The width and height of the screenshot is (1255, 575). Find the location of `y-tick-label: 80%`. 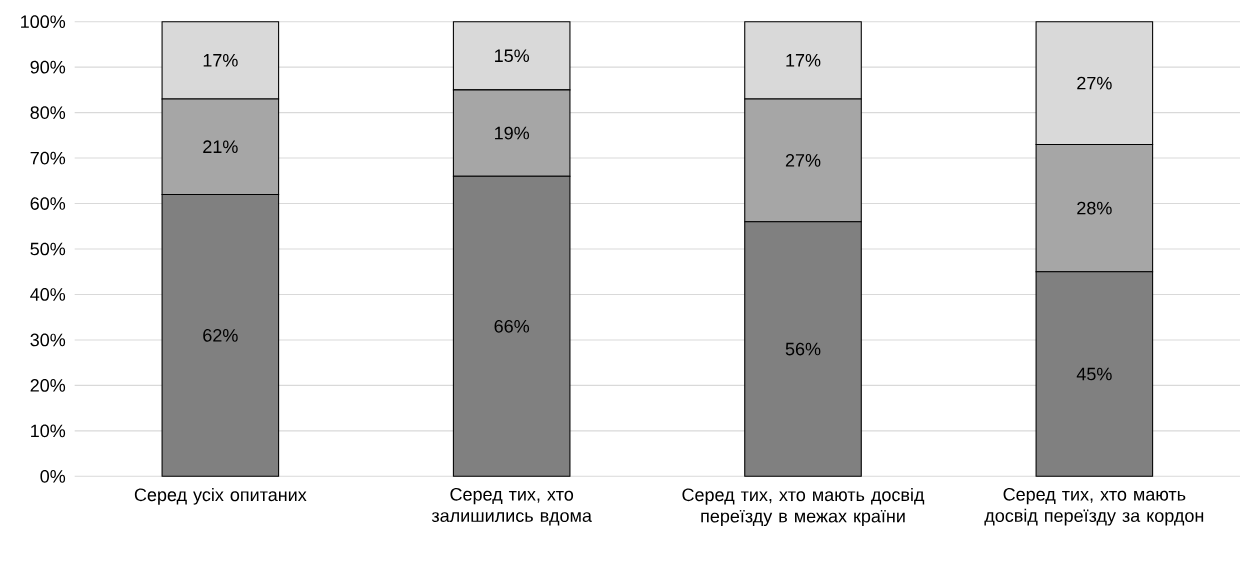

y-tick-label: 80% is located at coordinates (48, 112).